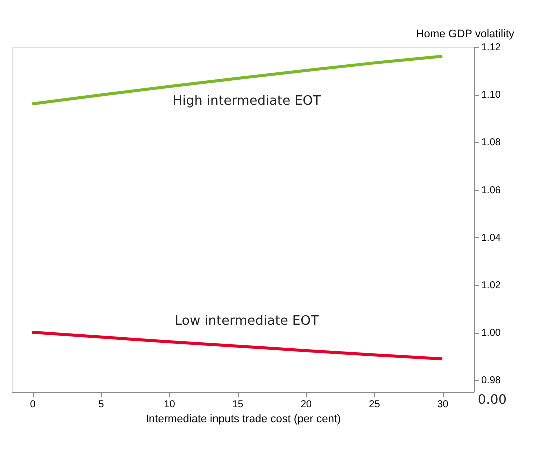  I want to click on x-tick-label: 20, so click(306, 405).